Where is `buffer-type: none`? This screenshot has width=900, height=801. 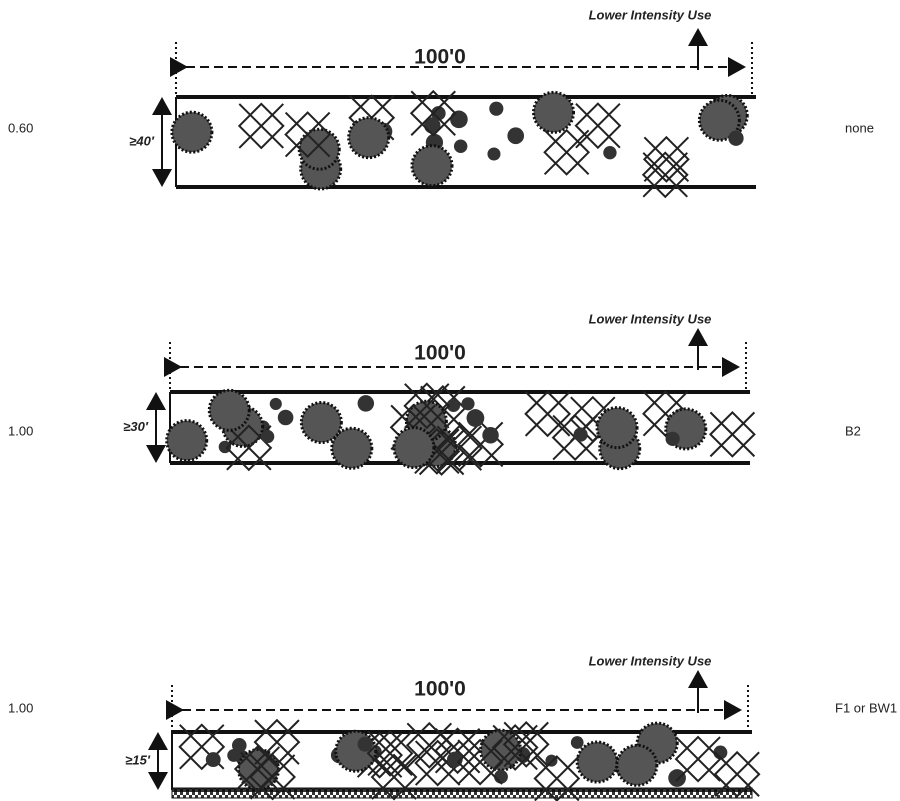 buffer-type: none is located at coordinates (859, 127).